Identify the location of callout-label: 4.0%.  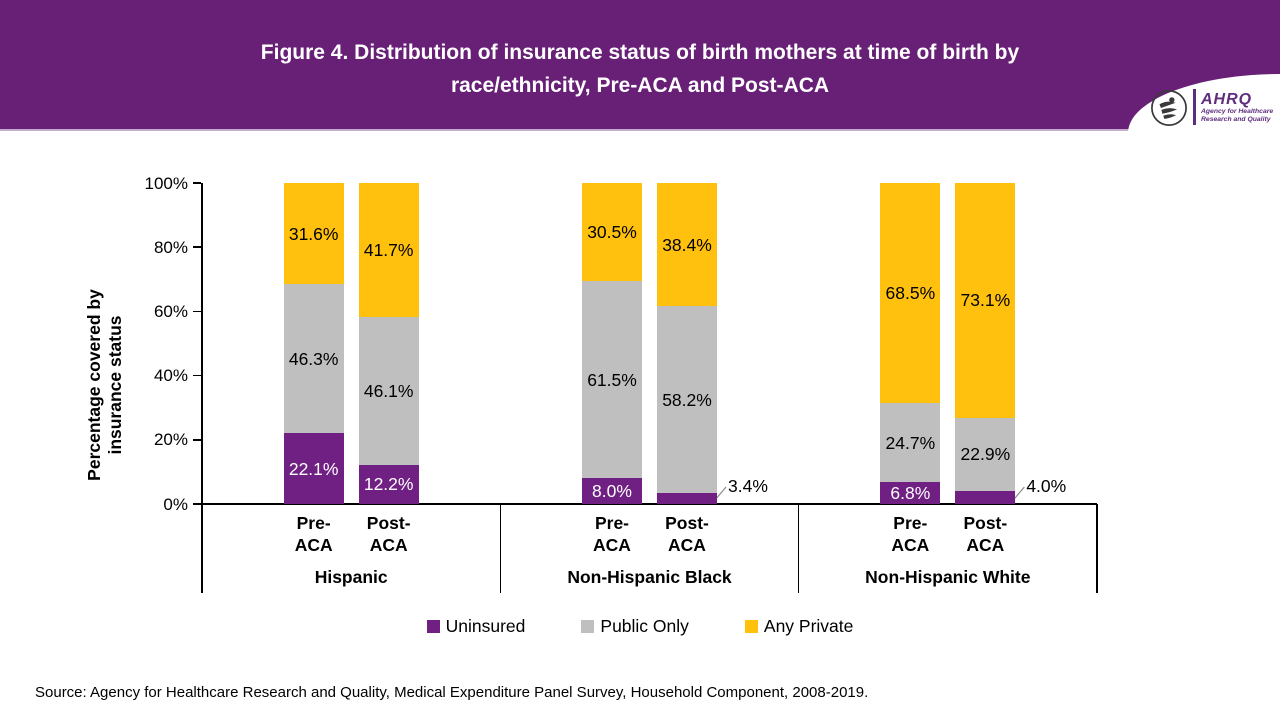
(1046, 486).